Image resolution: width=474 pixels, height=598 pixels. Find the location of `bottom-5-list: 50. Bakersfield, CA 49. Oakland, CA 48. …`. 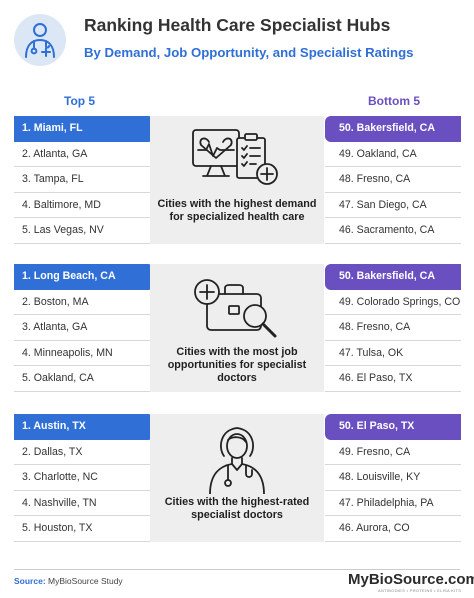

bottom-5-list: 50. Bakersfield, CA 49. Oakland, CA 48. … is located at coordinates (393, 180).